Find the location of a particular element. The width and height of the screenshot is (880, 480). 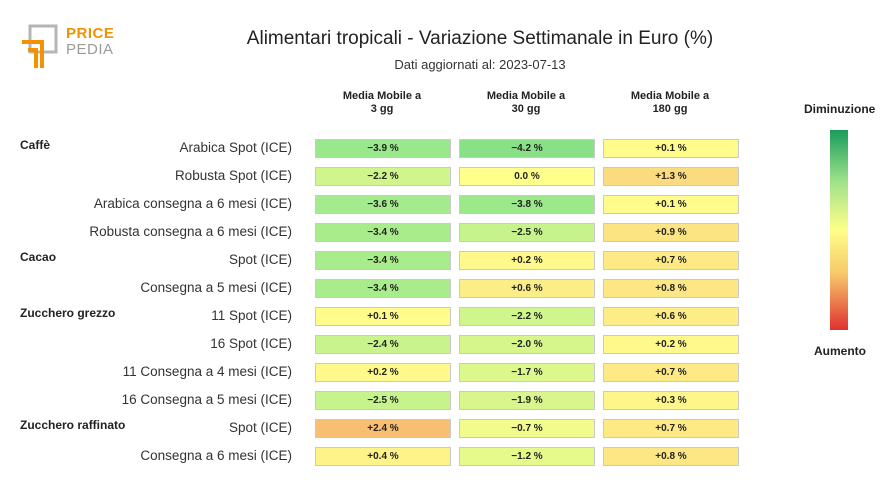

value-cell: −2.0 % is located at coordinates (527, 344).